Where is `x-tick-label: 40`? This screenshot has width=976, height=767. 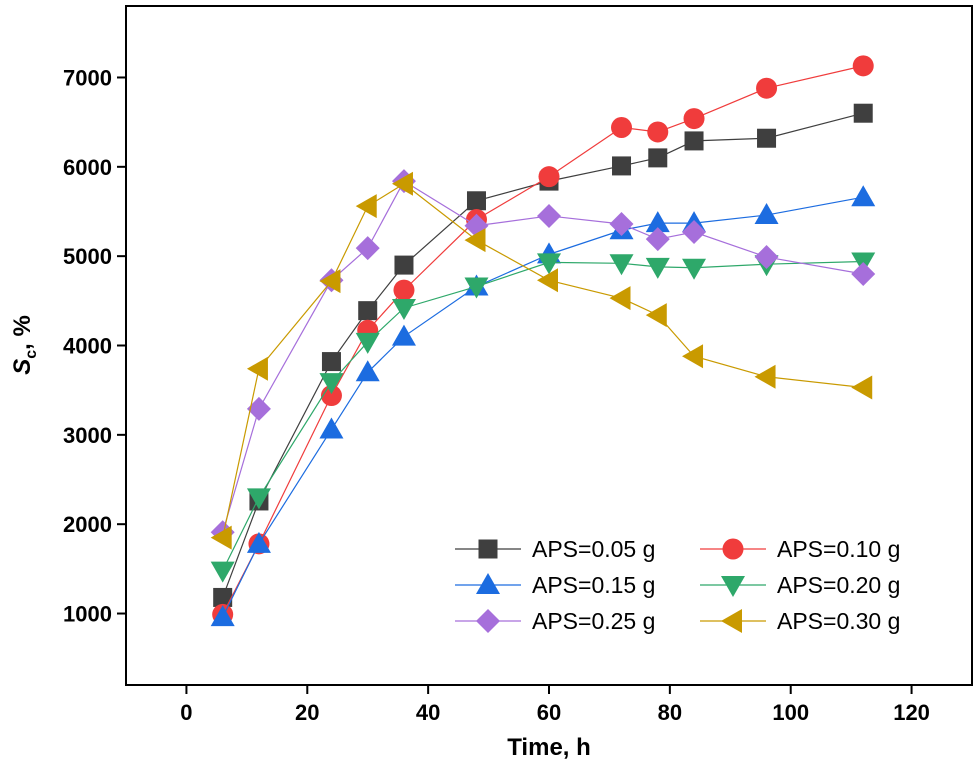 x-tick-label: 40 is located at coordinates (428, 712).